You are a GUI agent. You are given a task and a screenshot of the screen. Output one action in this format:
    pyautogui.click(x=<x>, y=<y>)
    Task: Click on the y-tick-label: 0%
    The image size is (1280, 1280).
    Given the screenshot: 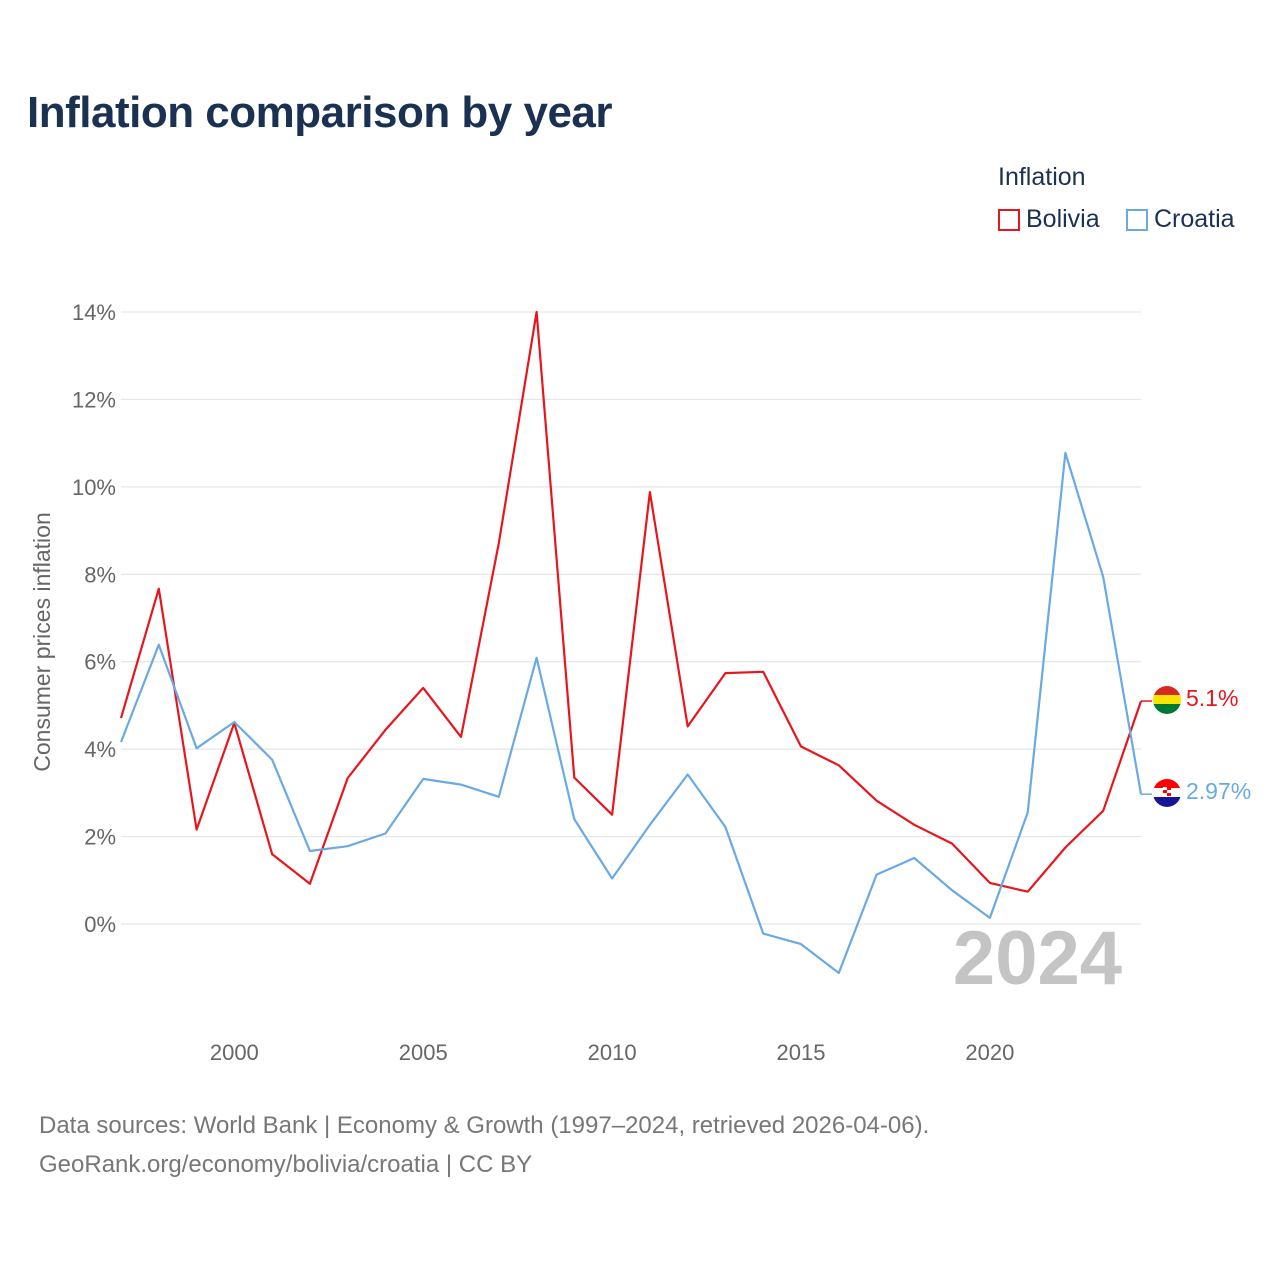 What is the action you would take?
    pyautogui.click(x=100, y=924)
    